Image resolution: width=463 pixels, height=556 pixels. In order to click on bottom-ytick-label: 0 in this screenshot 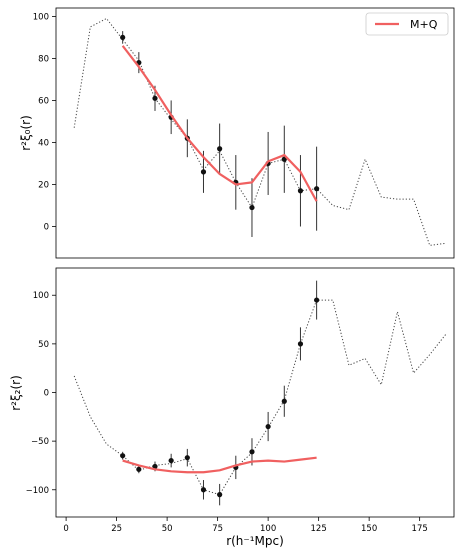, I will do `click(46, 394)`.